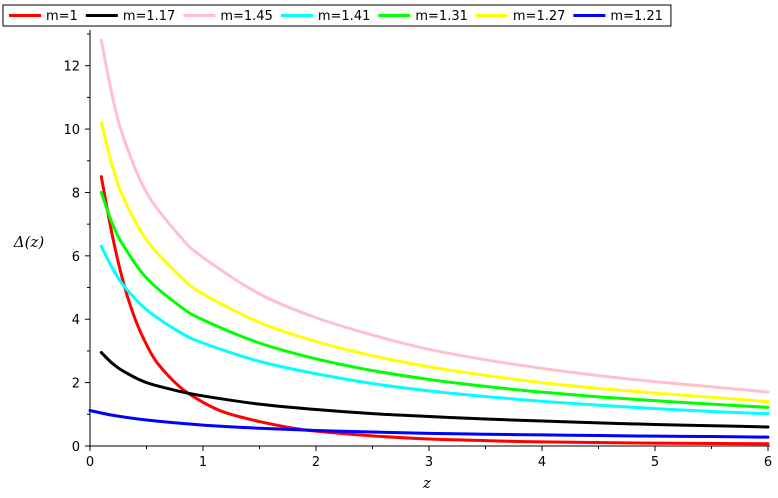 The width and height of the screenshot is (778, 498). I want to click on x-tick-label: 0, so click(90, 462).